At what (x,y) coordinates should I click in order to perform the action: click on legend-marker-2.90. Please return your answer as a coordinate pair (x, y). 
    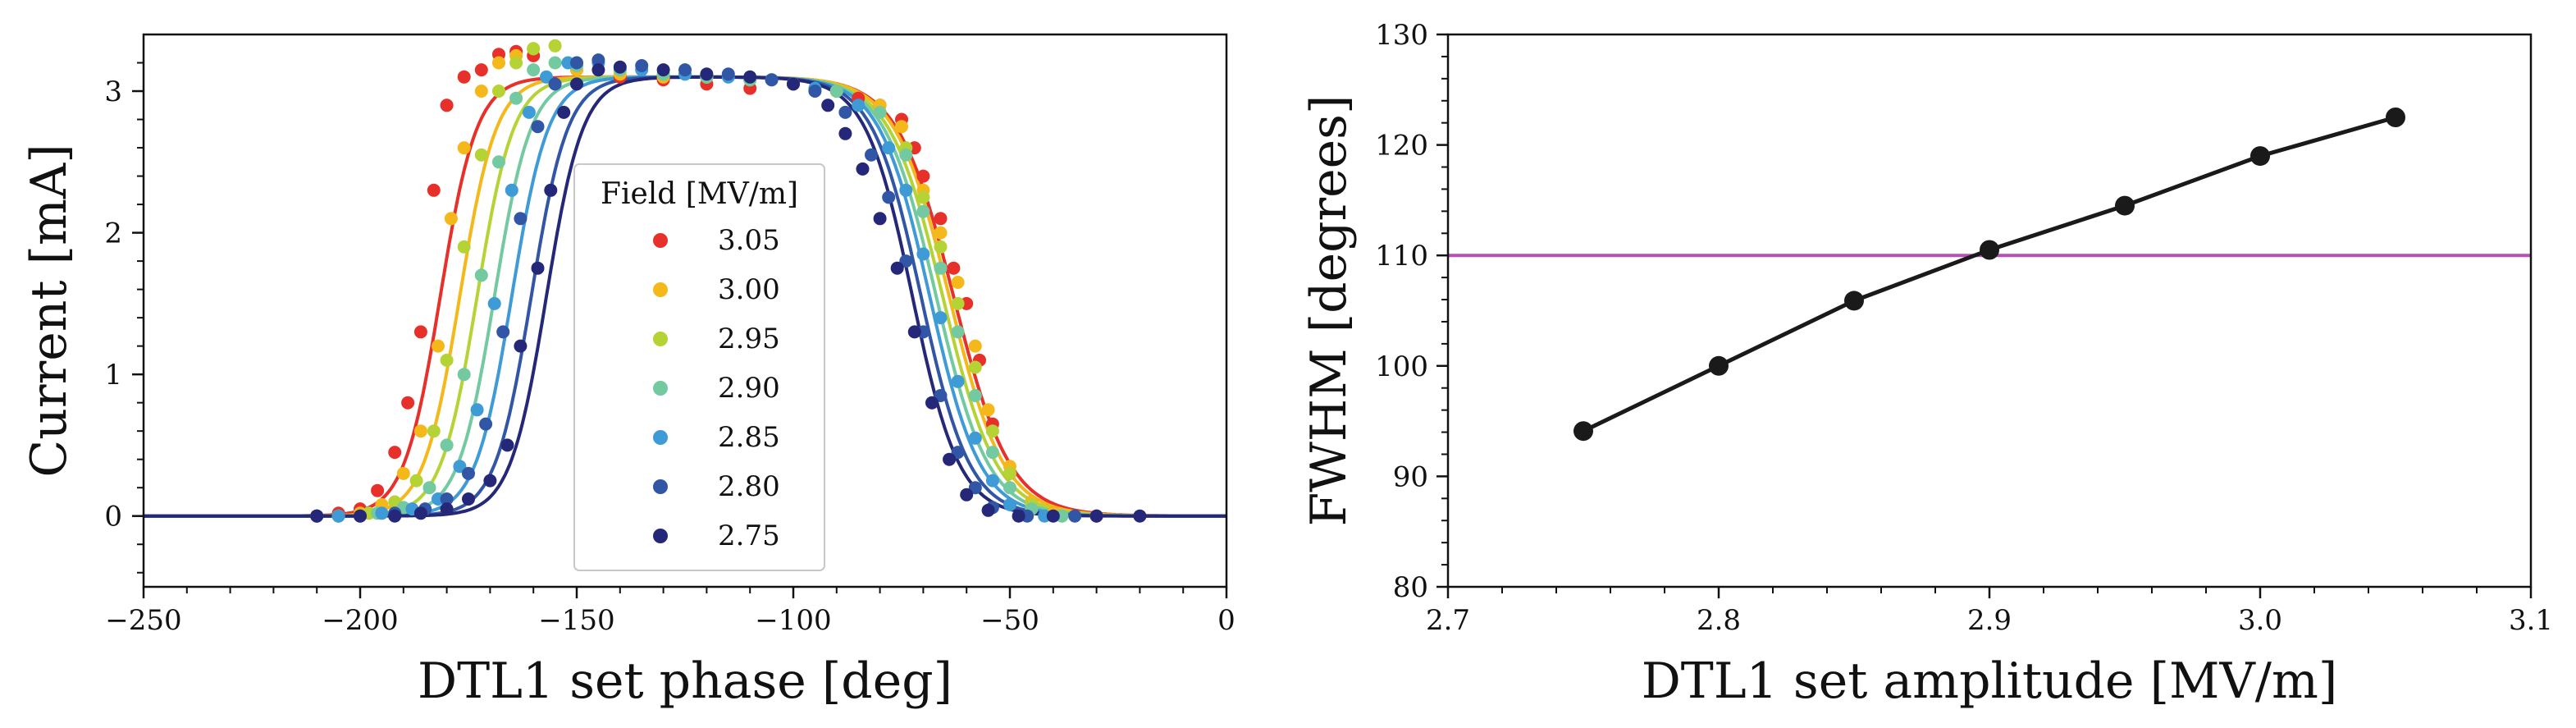
    Looking at the image, I should click on (661, 388).